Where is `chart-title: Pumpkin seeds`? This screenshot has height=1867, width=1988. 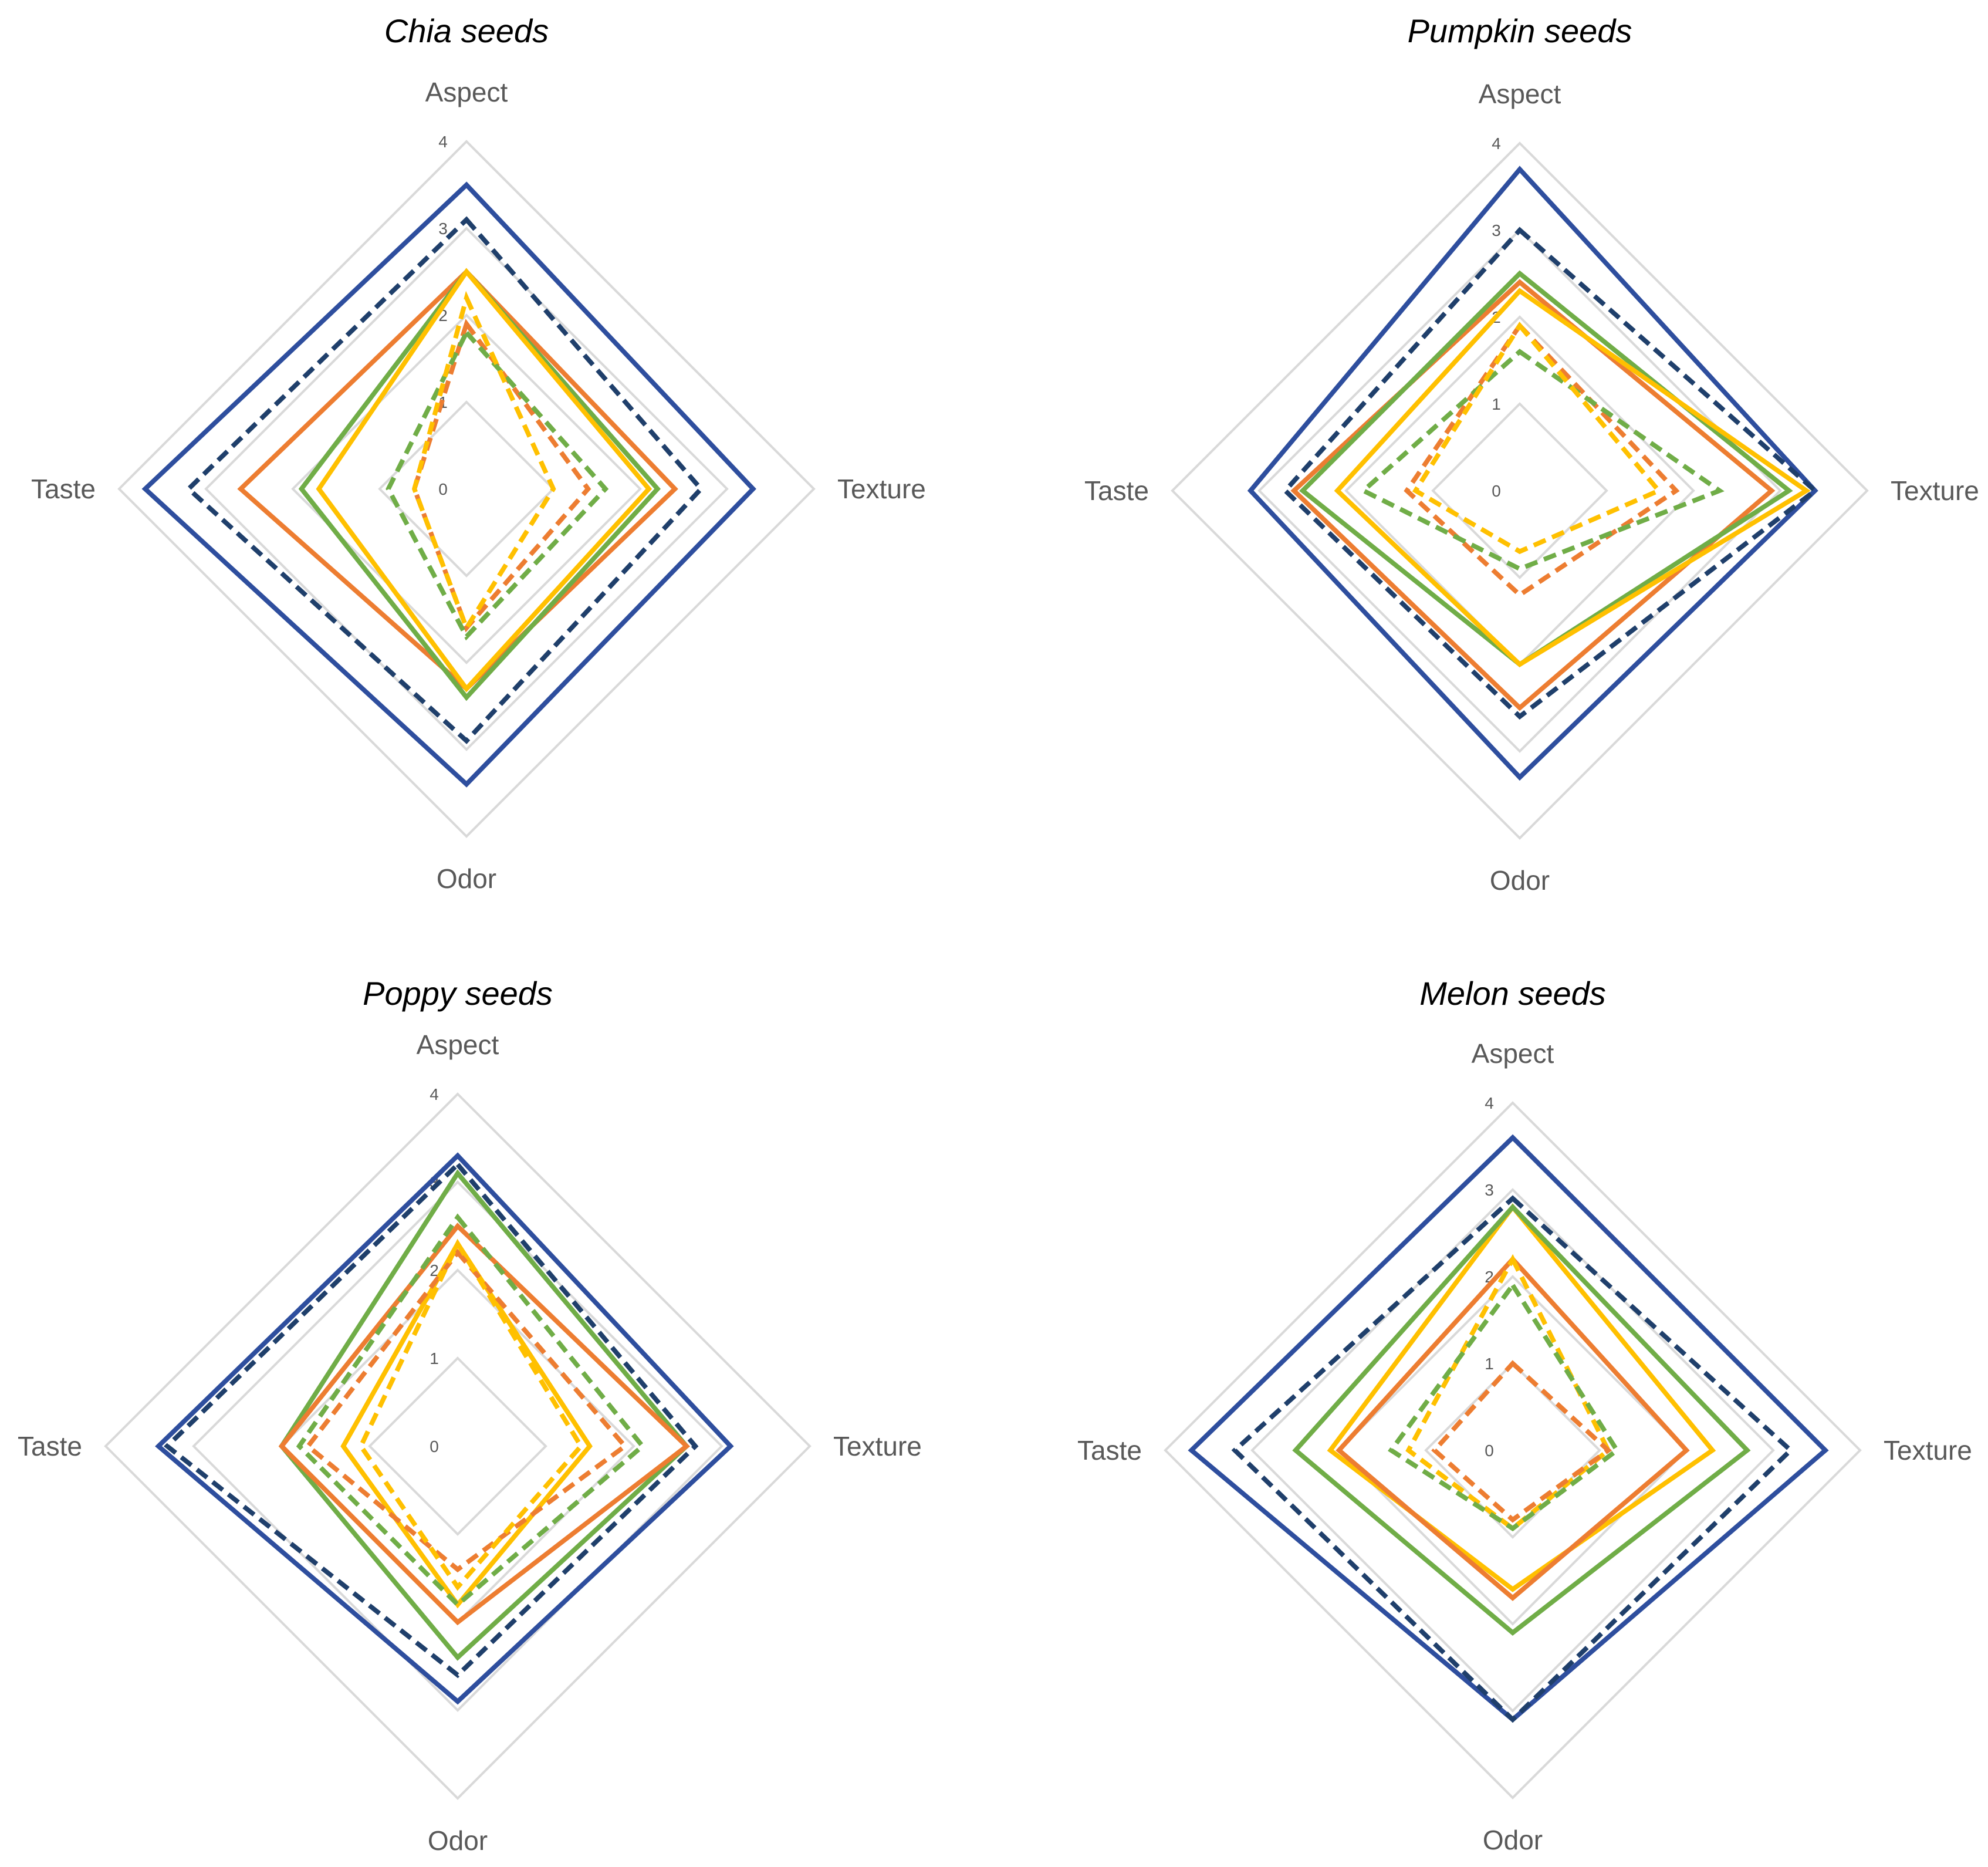
chart-title: Pumpkin seeds is located at coordinates (1520, 31).